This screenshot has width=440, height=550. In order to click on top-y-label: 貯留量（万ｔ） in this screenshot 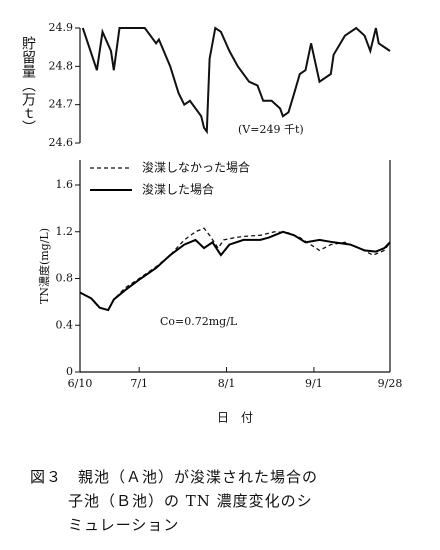, I will do `click(28, 85)`.